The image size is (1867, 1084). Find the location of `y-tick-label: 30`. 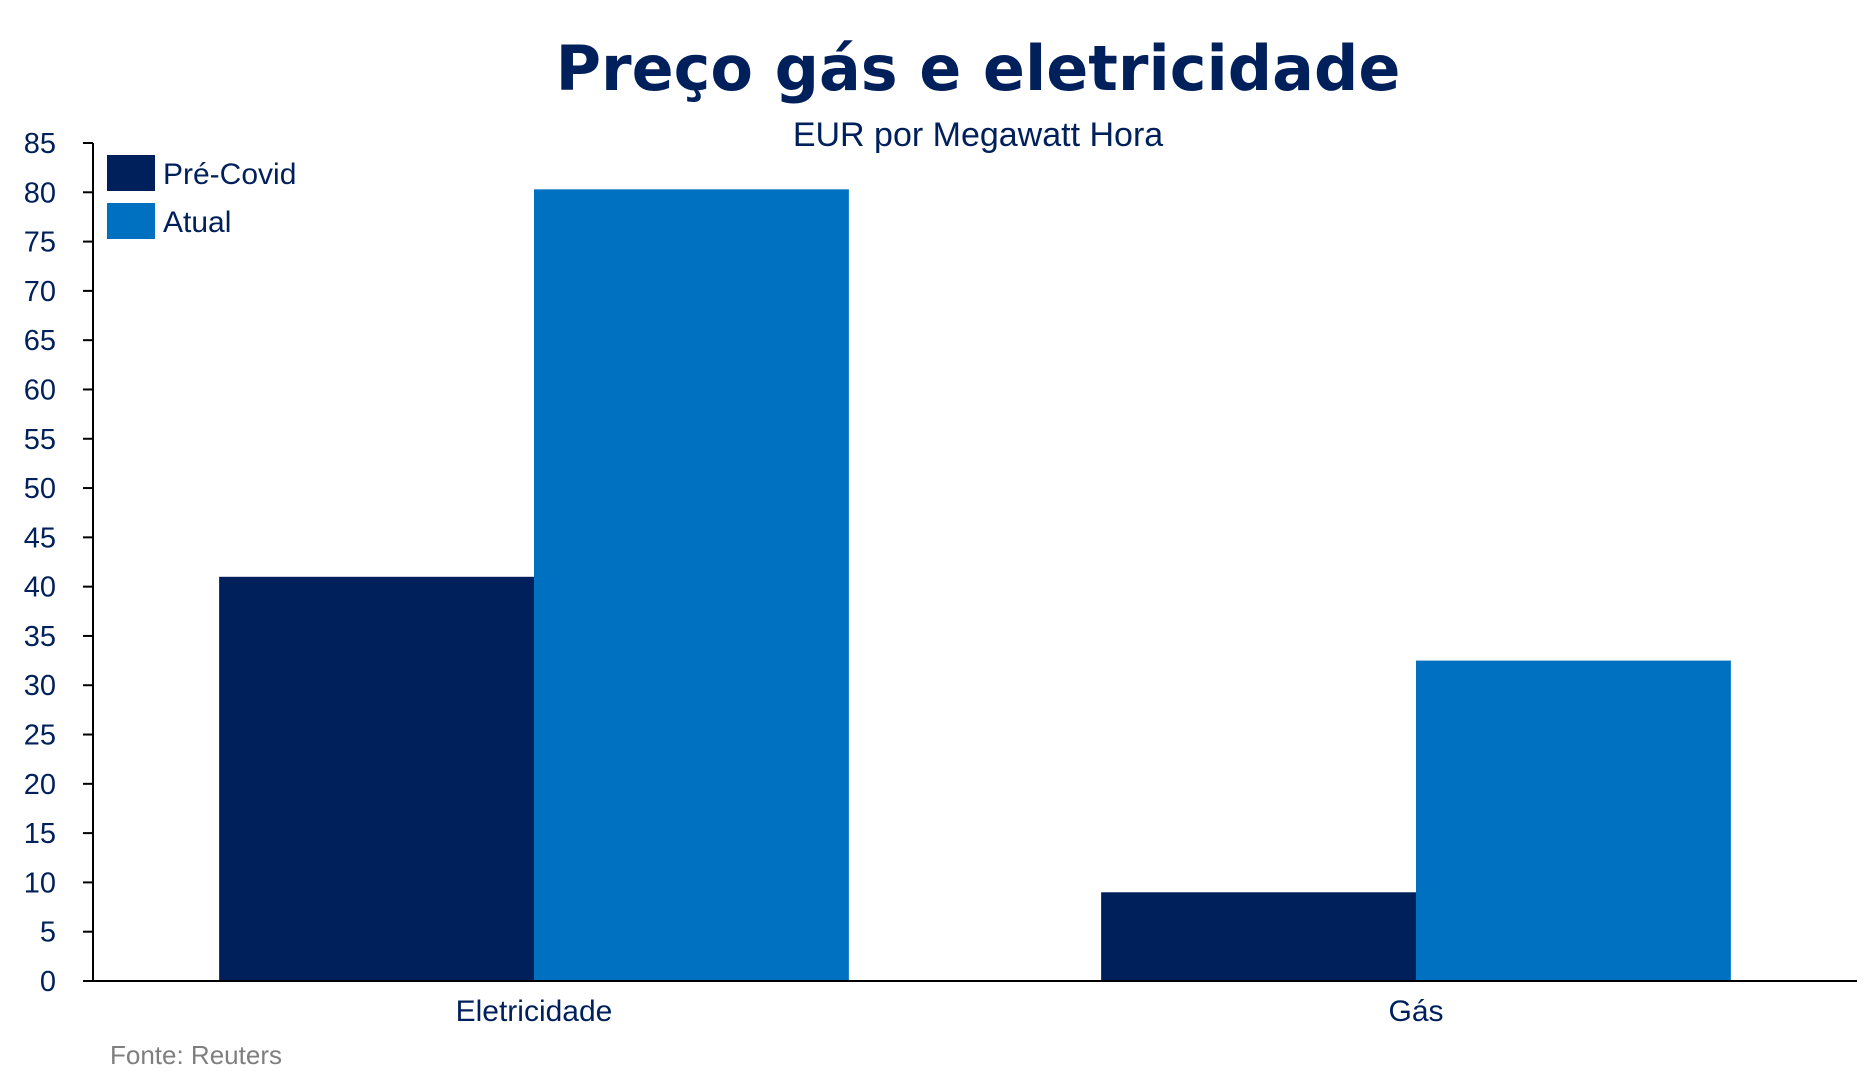

y-tick-label: 30 is located at coordinates (40, 686).